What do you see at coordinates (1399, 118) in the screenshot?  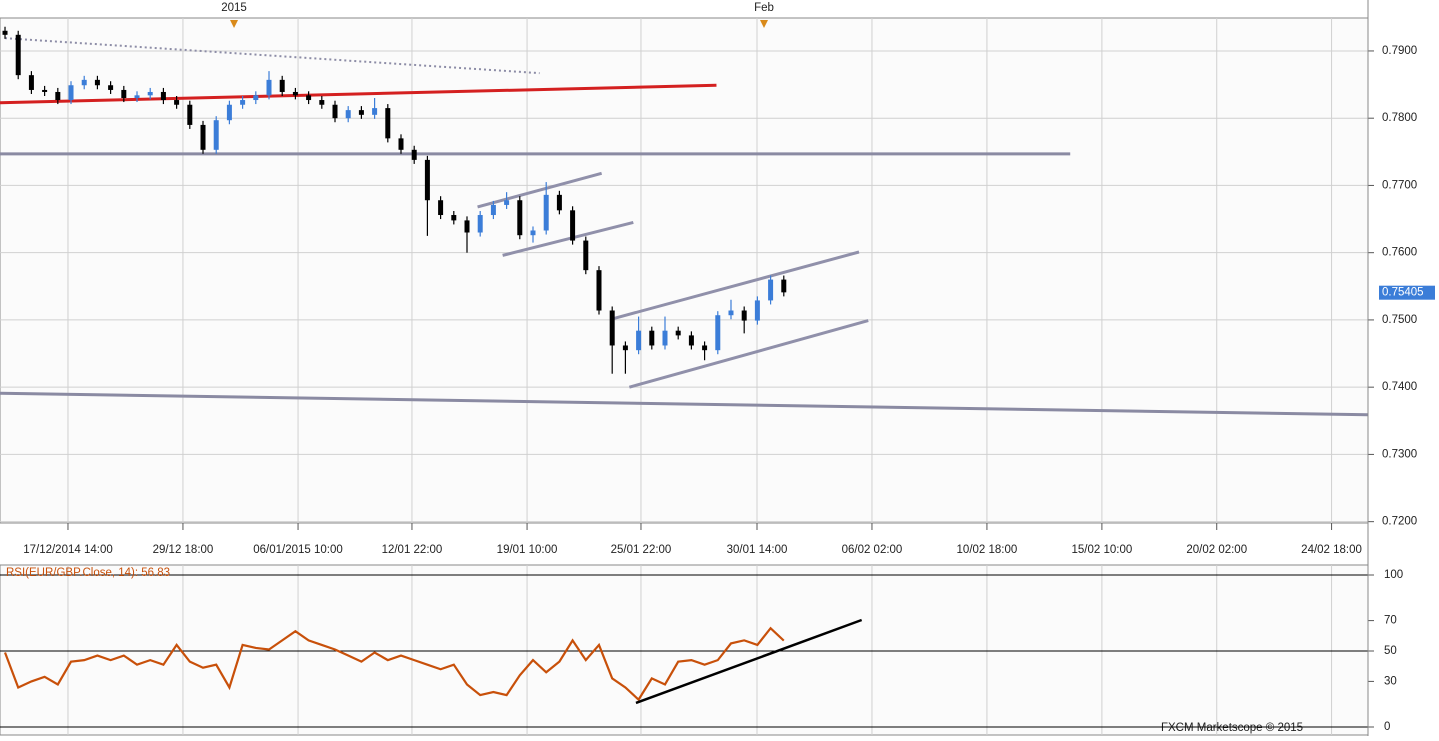 I see `y-tick-label: 0.7800` at bounding box center [1399, 118].